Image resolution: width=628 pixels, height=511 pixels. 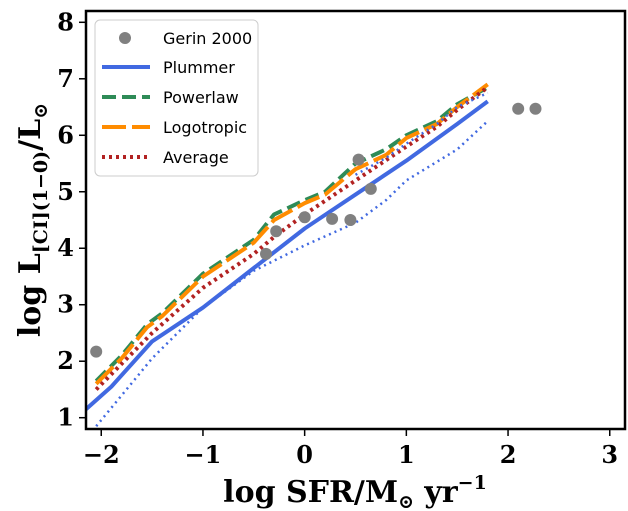 I want to click on y-axis-label-sub2: ⊙, so click(x=41, y=111).